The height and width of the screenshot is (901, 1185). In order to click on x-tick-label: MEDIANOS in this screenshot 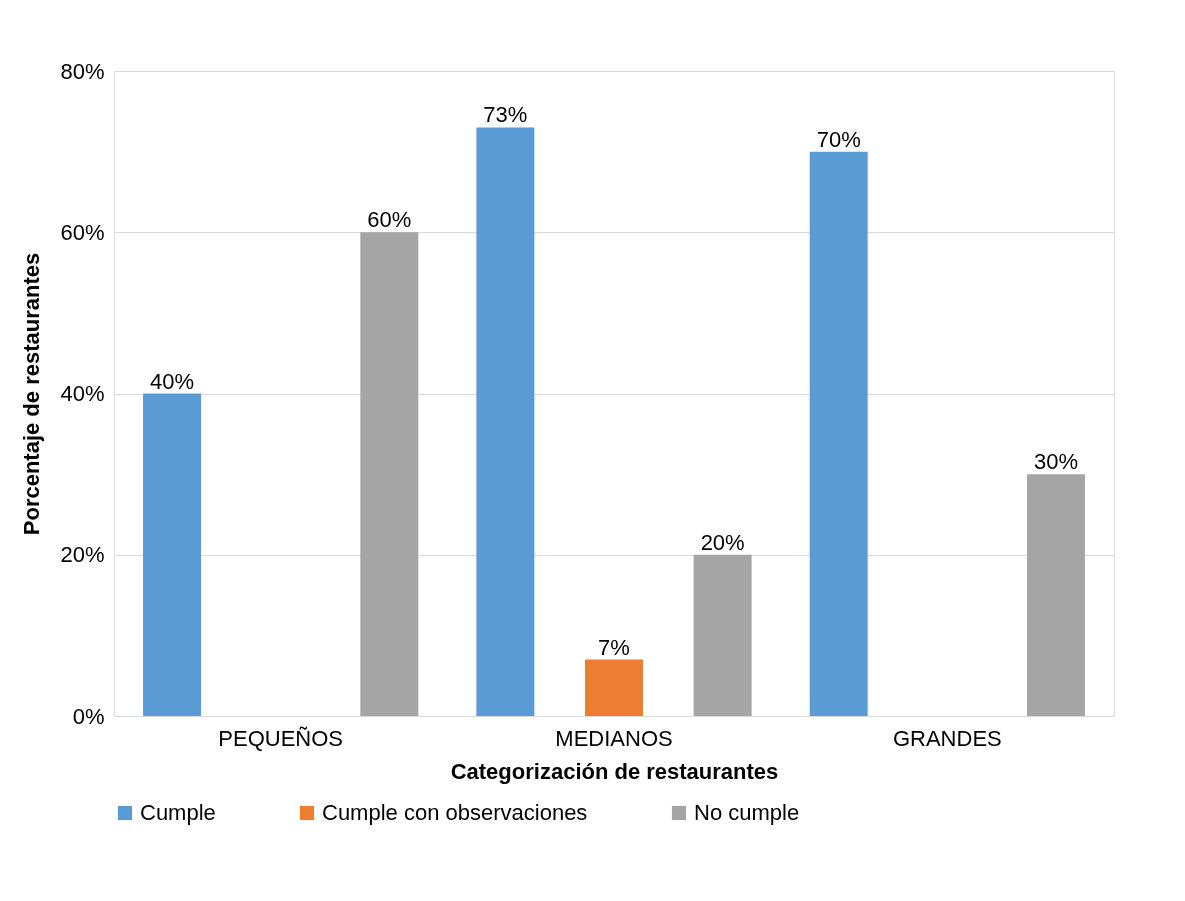, I will do `click(614, 738)`.